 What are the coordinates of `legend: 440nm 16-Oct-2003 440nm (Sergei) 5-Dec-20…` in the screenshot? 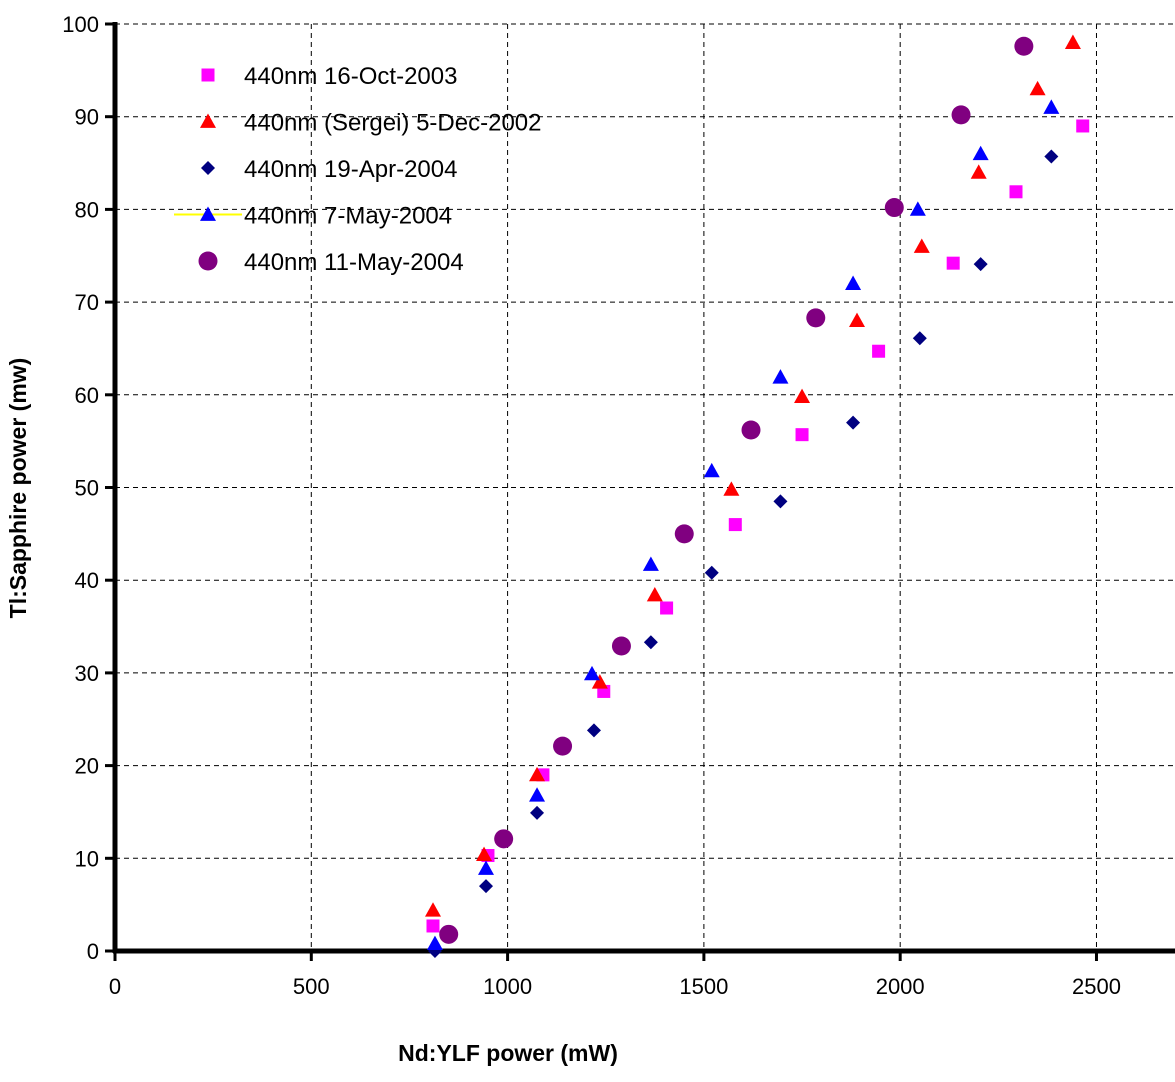 It's located at (357, 169).